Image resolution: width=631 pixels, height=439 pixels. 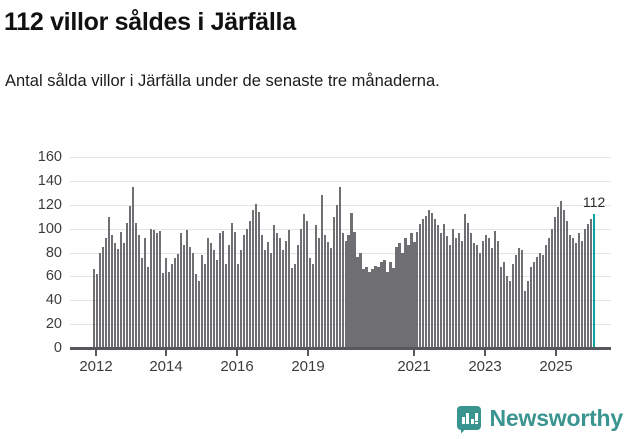 What do you see at coordinates (594, 281) in the screenshot?
I see `bar-highlighted` at bounding box center [594, 281].